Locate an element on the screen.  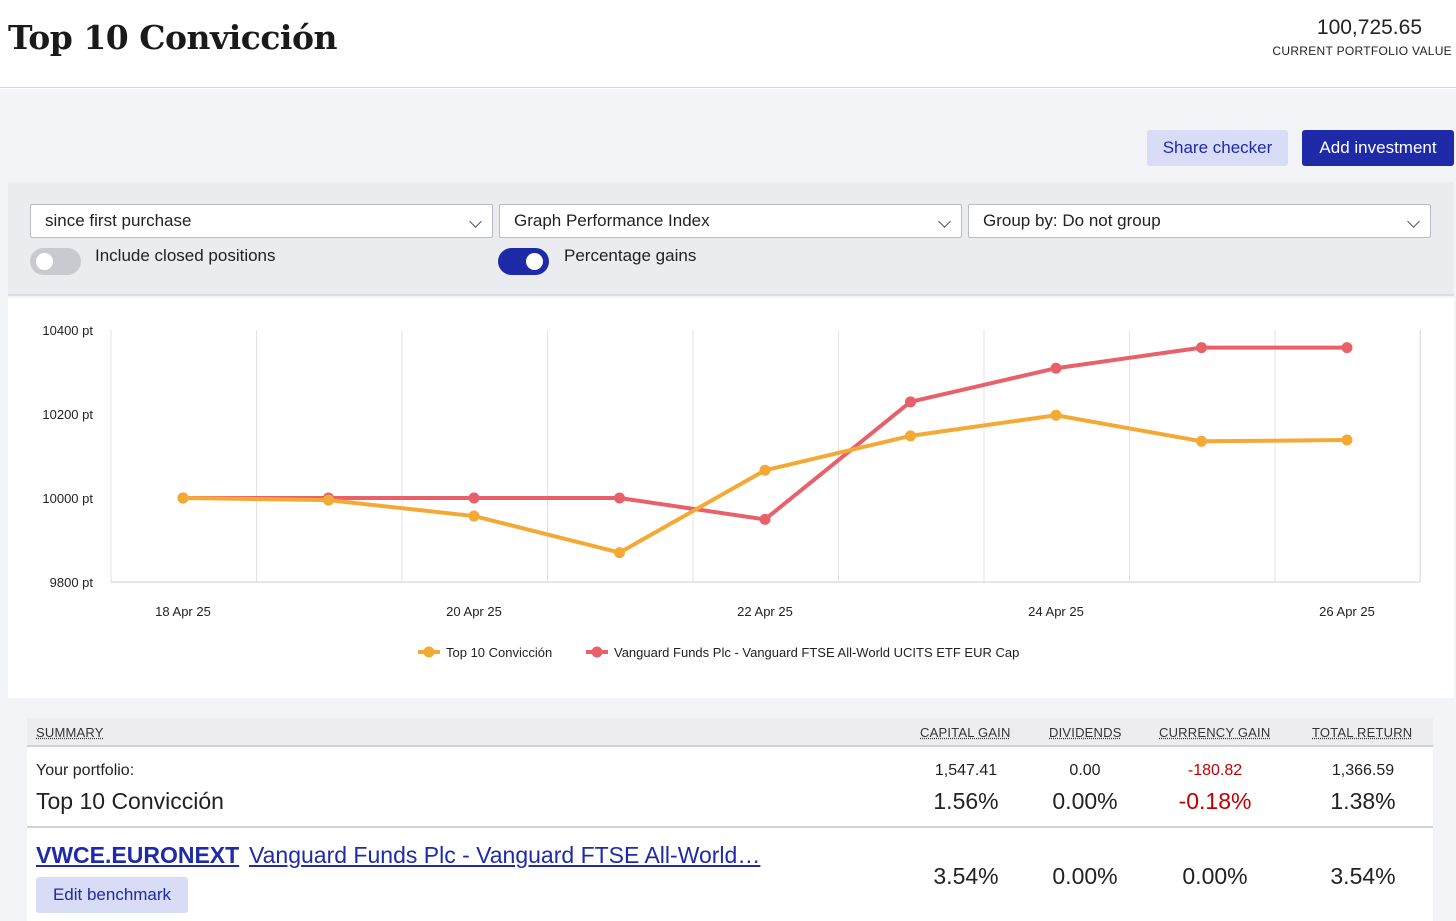
include-closed-toggle is located at coordinates (55, 261).